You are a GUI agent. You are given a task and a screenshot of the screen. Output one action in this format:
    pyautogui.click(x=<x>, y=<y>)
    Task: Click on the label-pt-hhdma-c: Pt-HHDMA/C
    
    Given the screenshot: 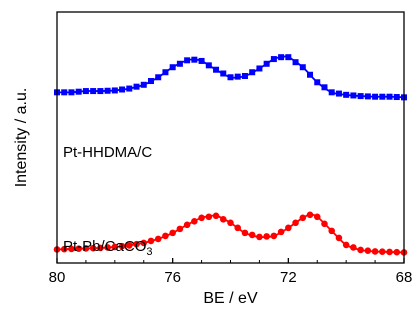 What is the action you would take?
    pyautogui.click(x=107, y=152)
    